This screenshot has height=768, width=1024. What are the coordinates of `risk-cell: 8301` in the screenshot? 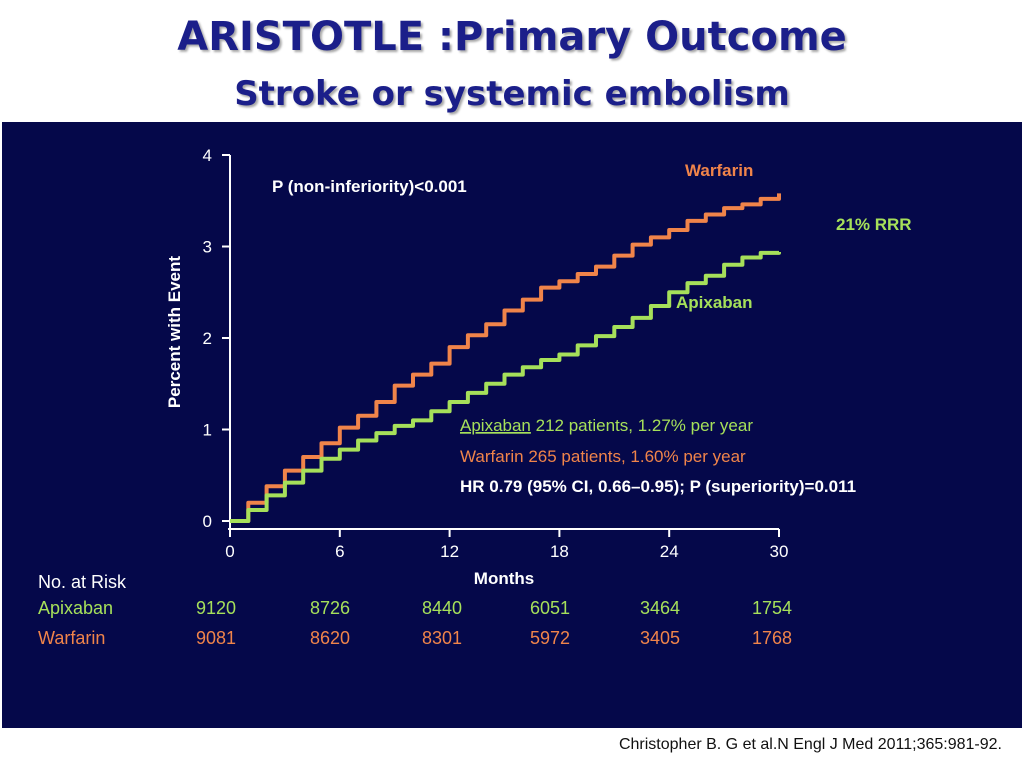 It's located at (442, 638).